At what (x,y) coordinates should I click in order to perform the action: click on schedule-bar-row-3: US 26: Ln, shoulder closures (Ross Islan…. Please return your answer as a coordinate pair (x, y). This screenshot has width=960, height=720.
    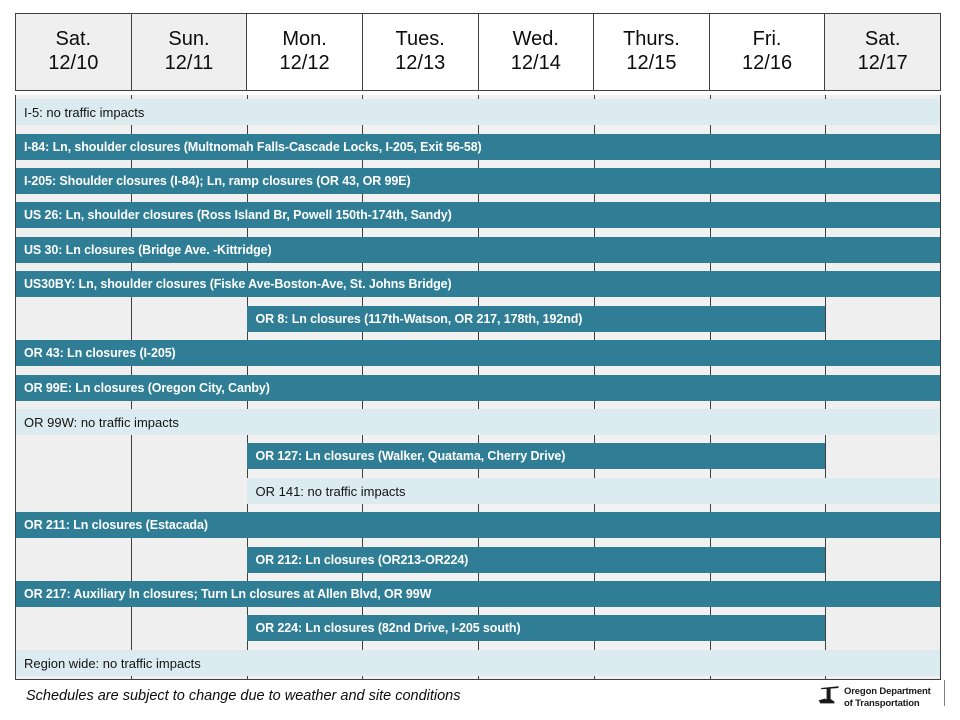
    Looking at the image, I should click on (478, 215).